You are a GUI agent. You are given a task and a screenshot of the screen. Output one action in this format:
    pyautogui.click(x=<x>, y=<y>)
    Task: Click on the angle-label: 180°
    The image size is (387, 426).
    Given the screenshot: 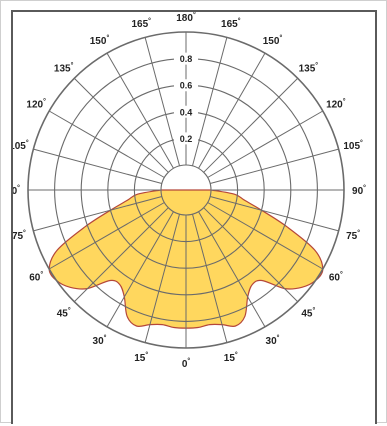 What is the action you would take?
    pyautogui.click(x=186, y=18)
    